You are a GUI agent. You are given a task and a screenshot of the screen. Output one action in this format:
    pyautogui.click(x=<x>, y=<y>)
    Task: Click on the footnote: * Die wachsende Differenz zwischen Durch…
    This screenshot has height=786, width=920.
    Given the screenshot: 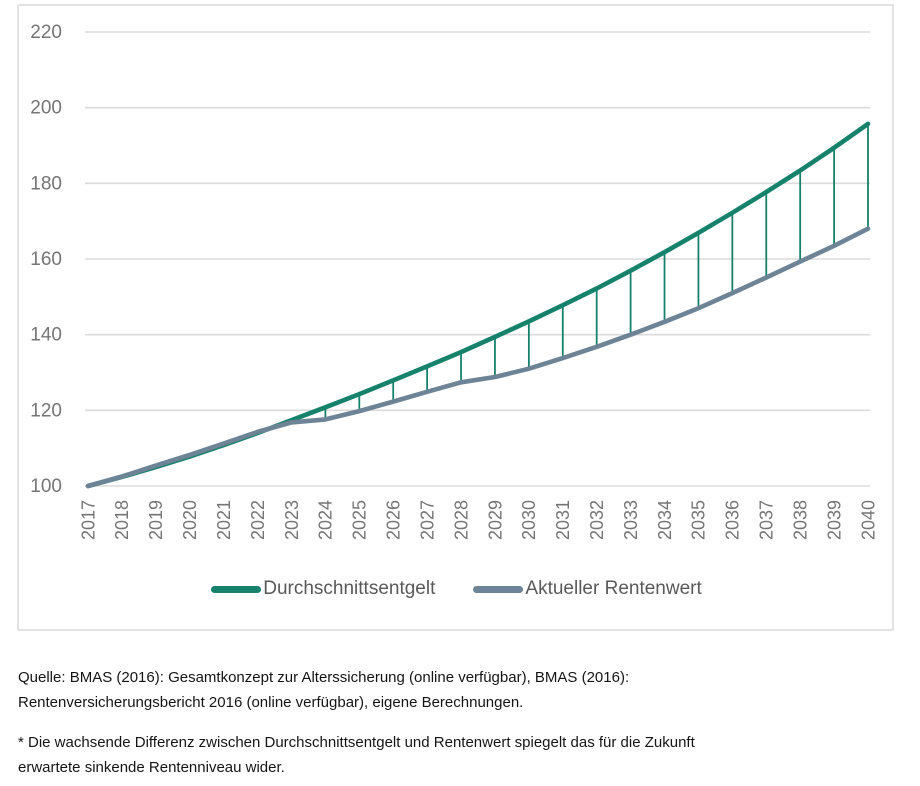 What is the action you would take?
    pyautogui.click(x=428, y=755)
    